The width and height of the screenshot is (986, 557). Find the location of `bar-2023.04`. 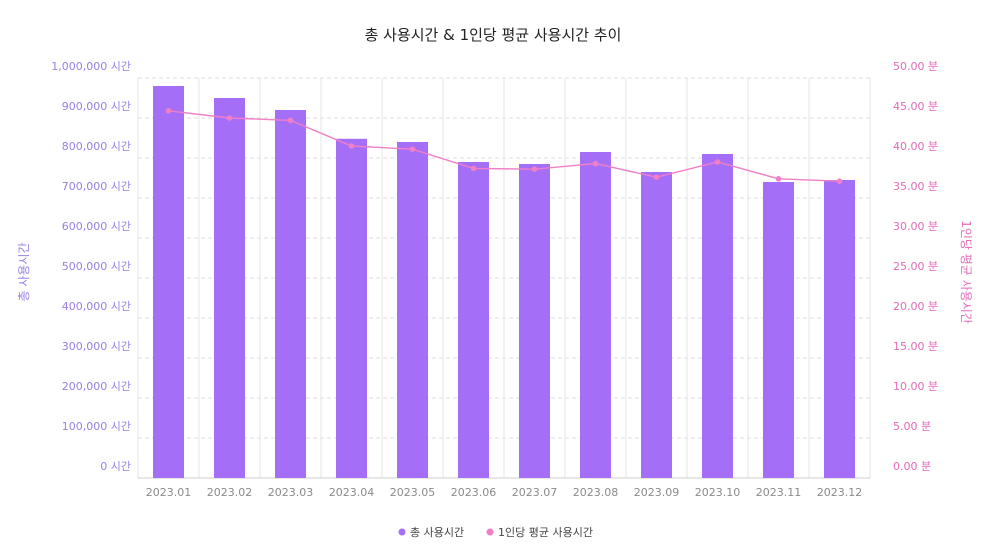

bar-2023.04 is located at coordinates (351, 308).